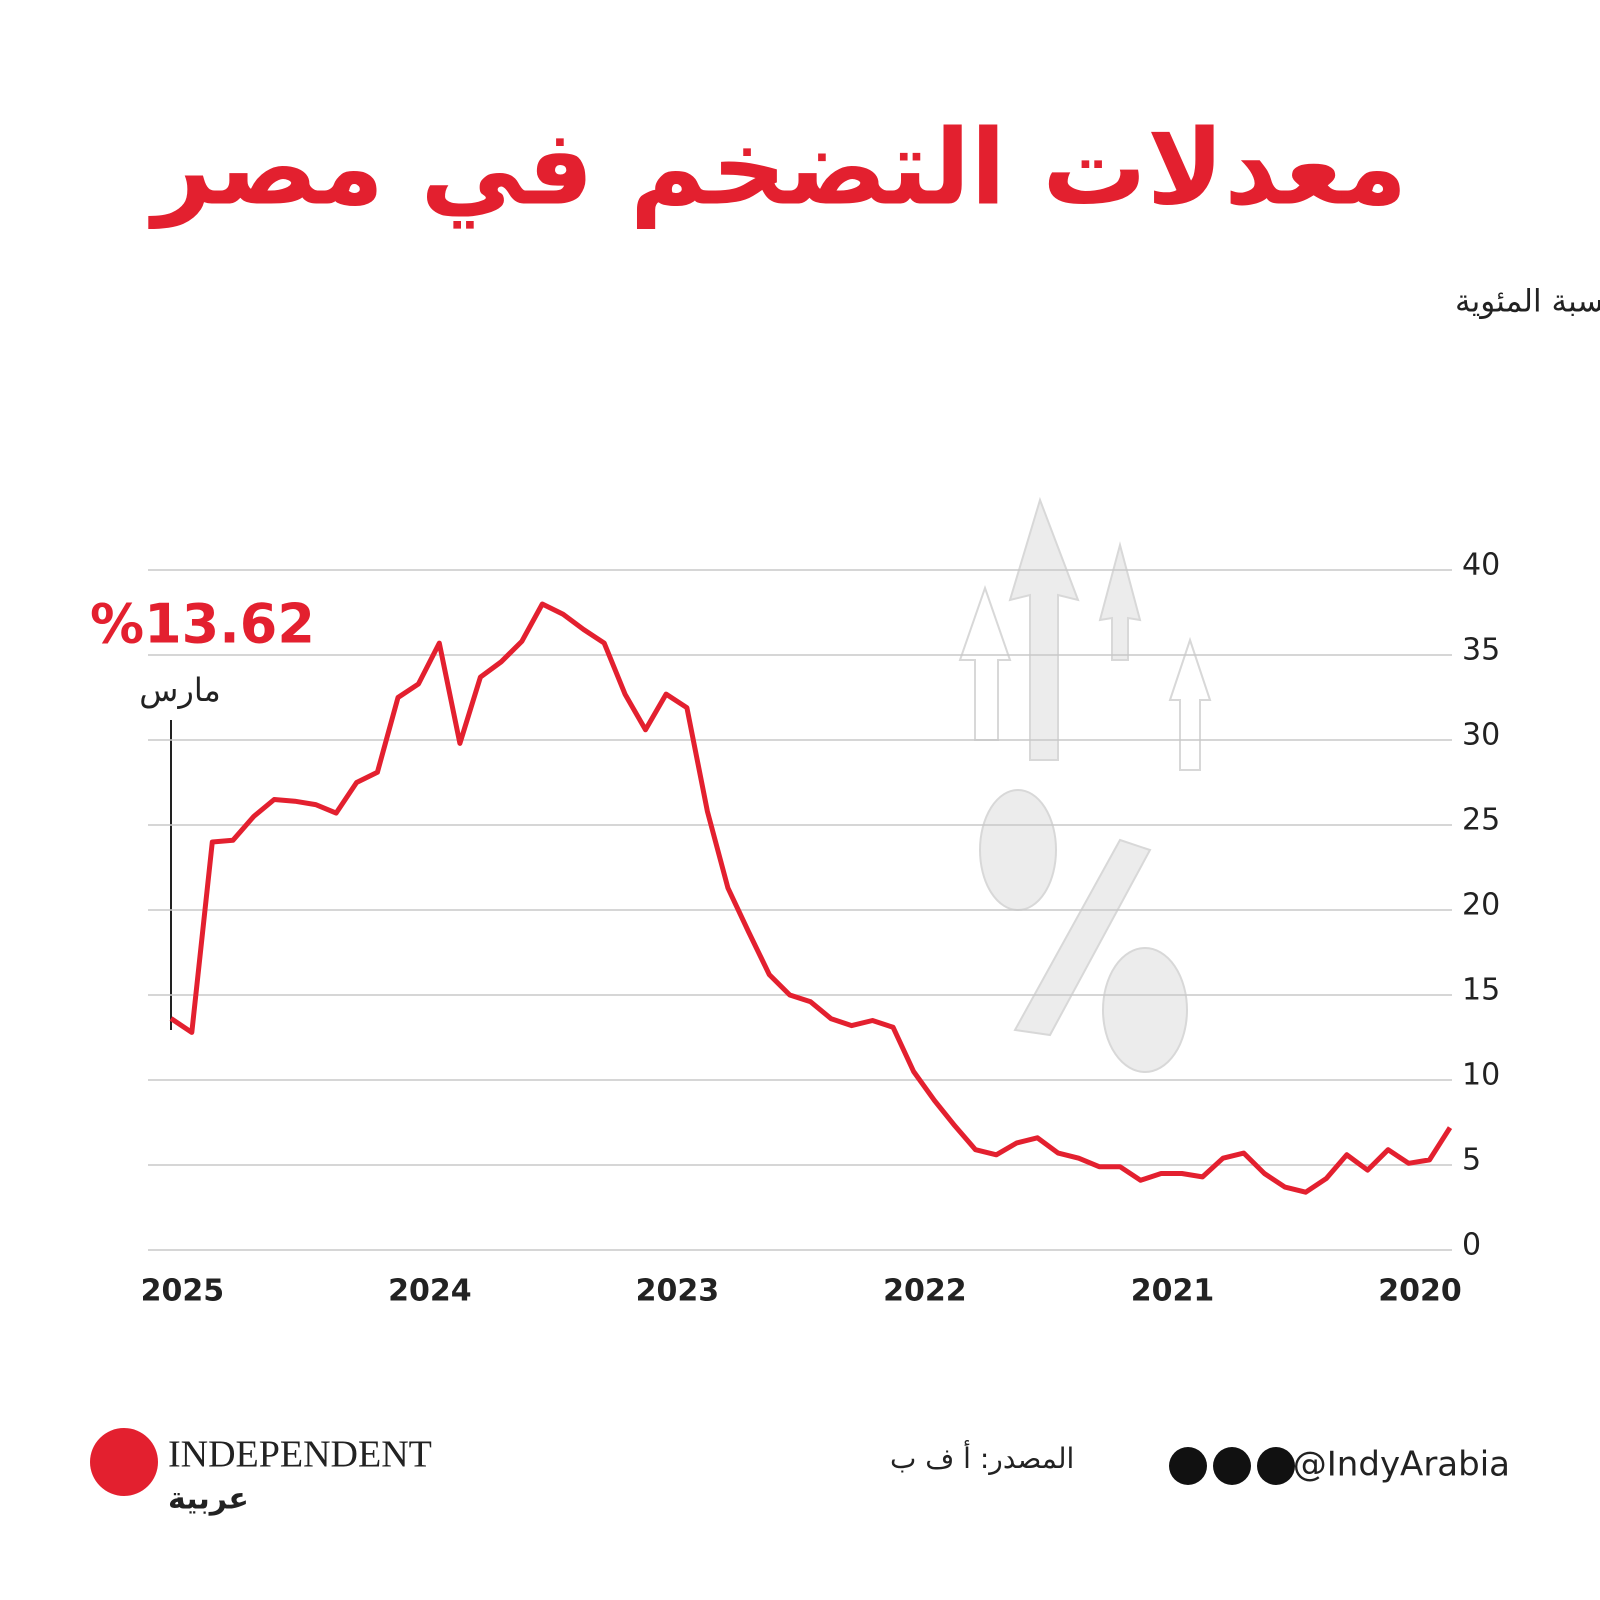 This screenshot has height=1600, width=1600. I want to click on y-tick-label: 40, so click(1481, 565).